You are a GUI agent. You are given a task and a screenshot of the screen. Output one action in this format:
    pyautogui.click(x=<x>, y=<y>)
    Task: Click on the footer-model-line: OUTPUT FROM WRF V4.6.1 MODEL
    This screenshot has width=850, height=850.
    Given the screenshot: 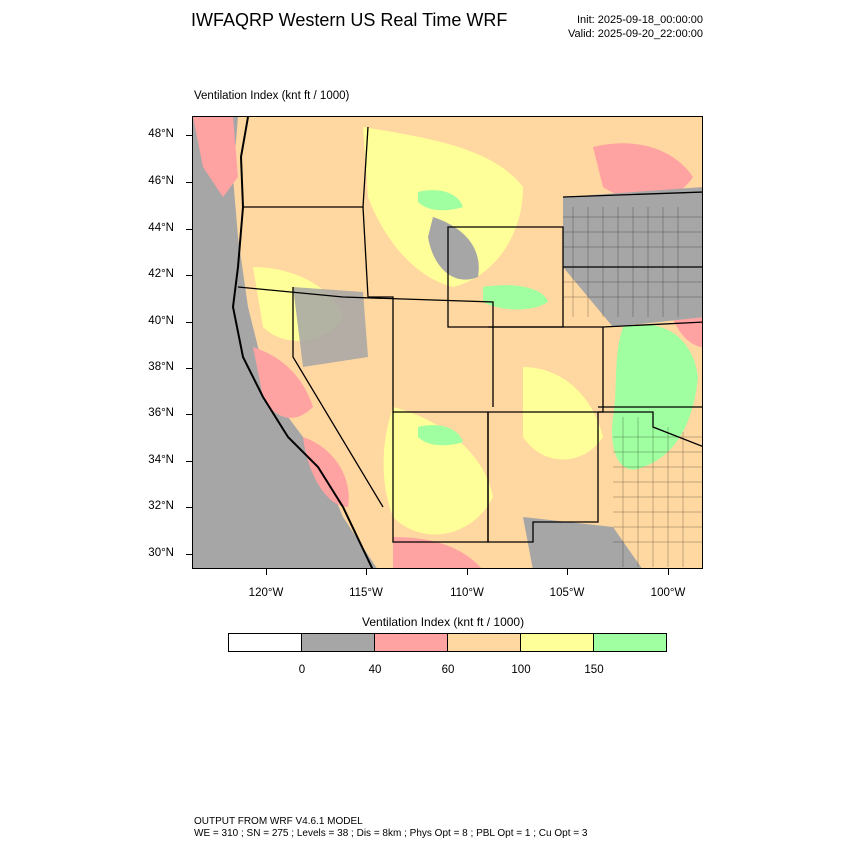 What is the action you would take?
    pyautogui.click(x=278, y=821)
    